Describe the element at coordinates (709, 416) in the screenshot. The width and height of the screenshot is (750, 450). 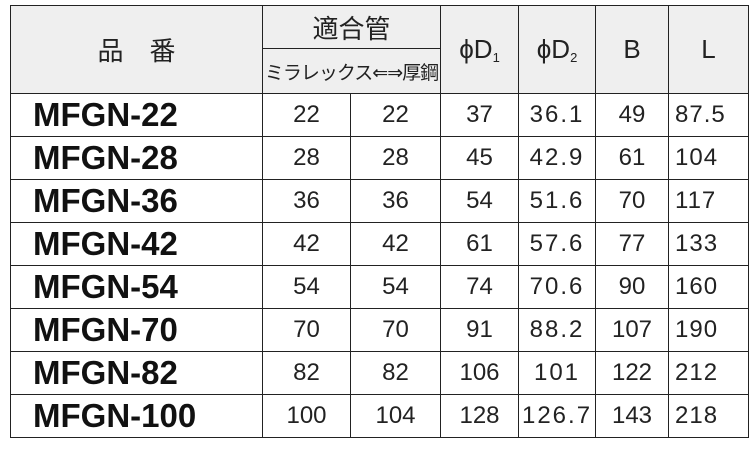
I see `l-value: 218` at that location.